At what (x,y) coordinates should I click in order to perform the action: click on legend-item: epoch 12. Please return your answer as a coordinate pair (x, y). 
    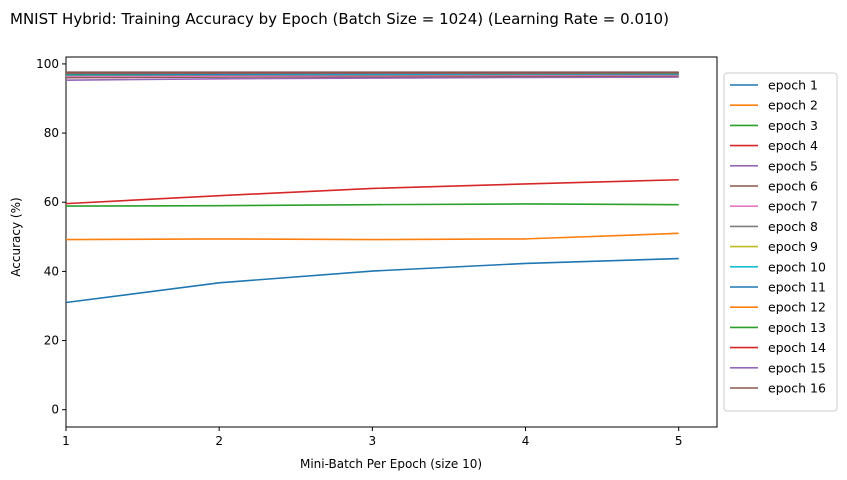
    Looking at the image, I should click on (778, 307).